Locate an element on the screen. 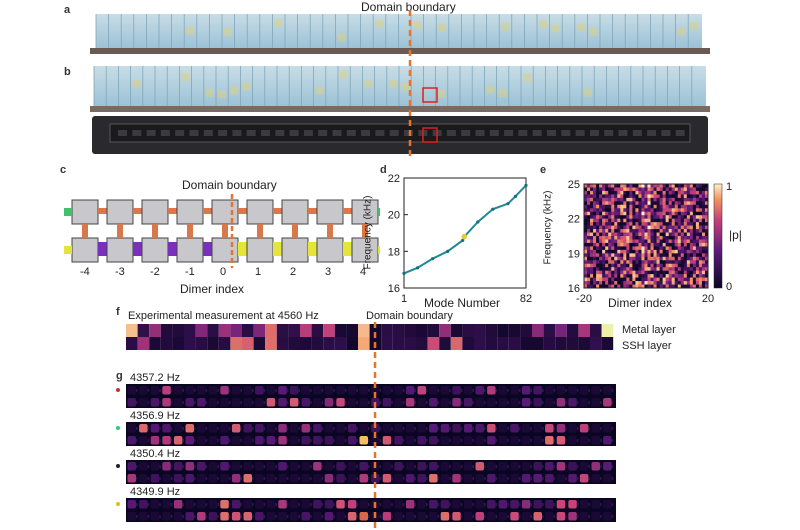 The width and height of the screenshot is (800, 530). bottom-coupler is located at coordinates (312, 249).